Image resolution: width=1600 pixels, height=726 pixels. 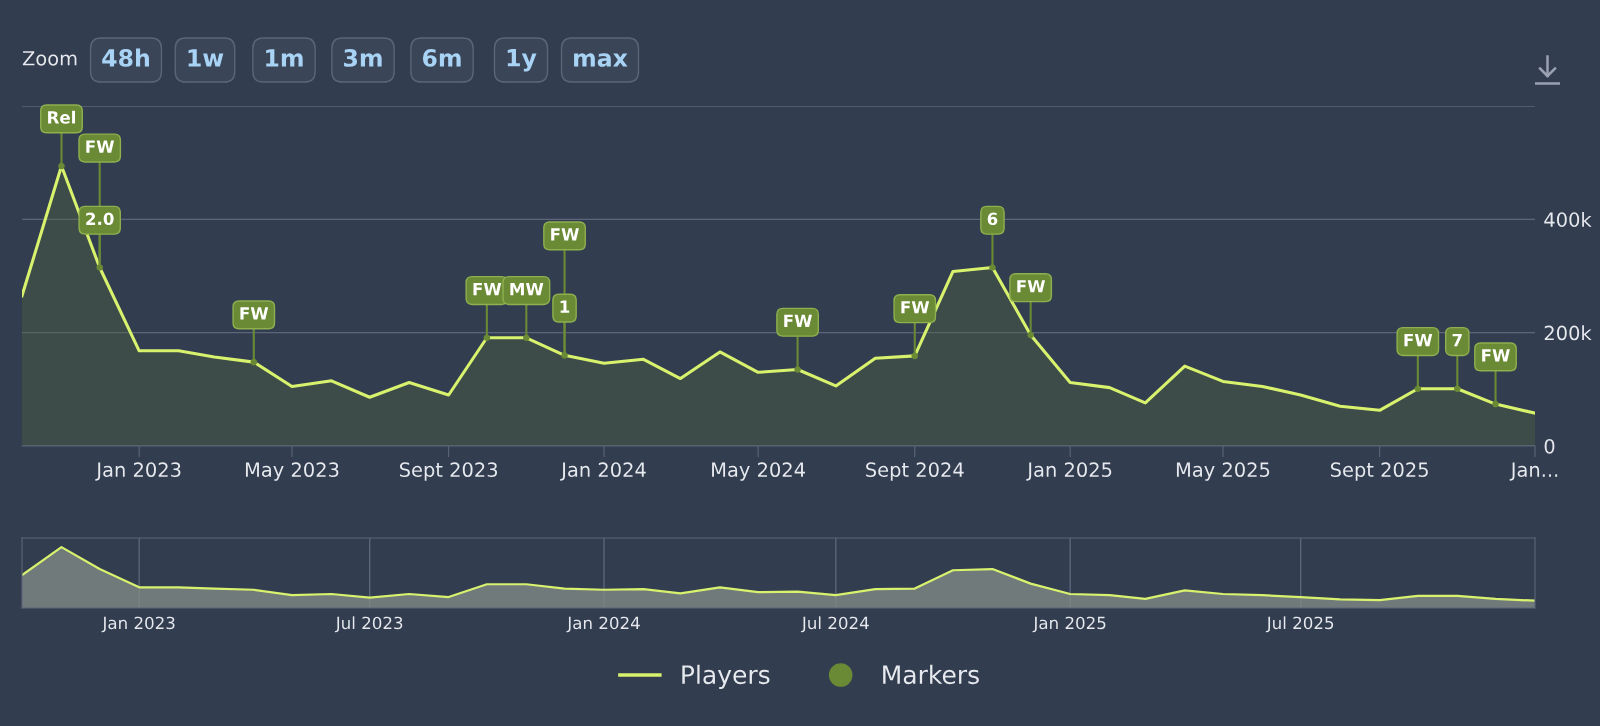 What do you see at coordinates (1379, 471) in the screenshot?
I see `x-tick-label: Sept 2025` at bounding box center [1379, 471].